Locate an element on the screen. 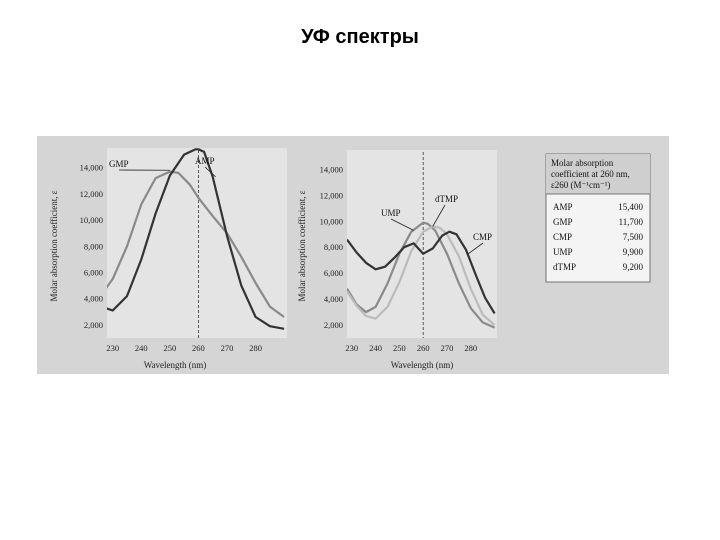 The height and width of the screenshot is (540, 720). right-series-dtmp-label: dTMP is located at coordinates (446, 199).